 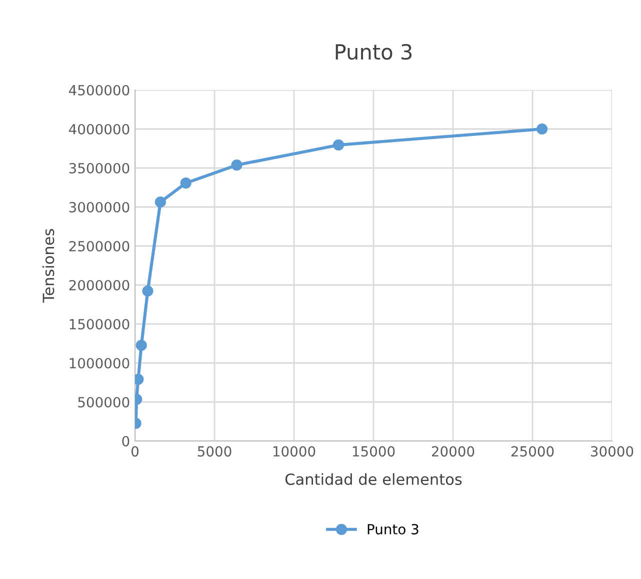 What do you see at coordinates (99, 285) in the screenshot?
I see `y-tick-label: 2000000` at bounding box center [99, 285].